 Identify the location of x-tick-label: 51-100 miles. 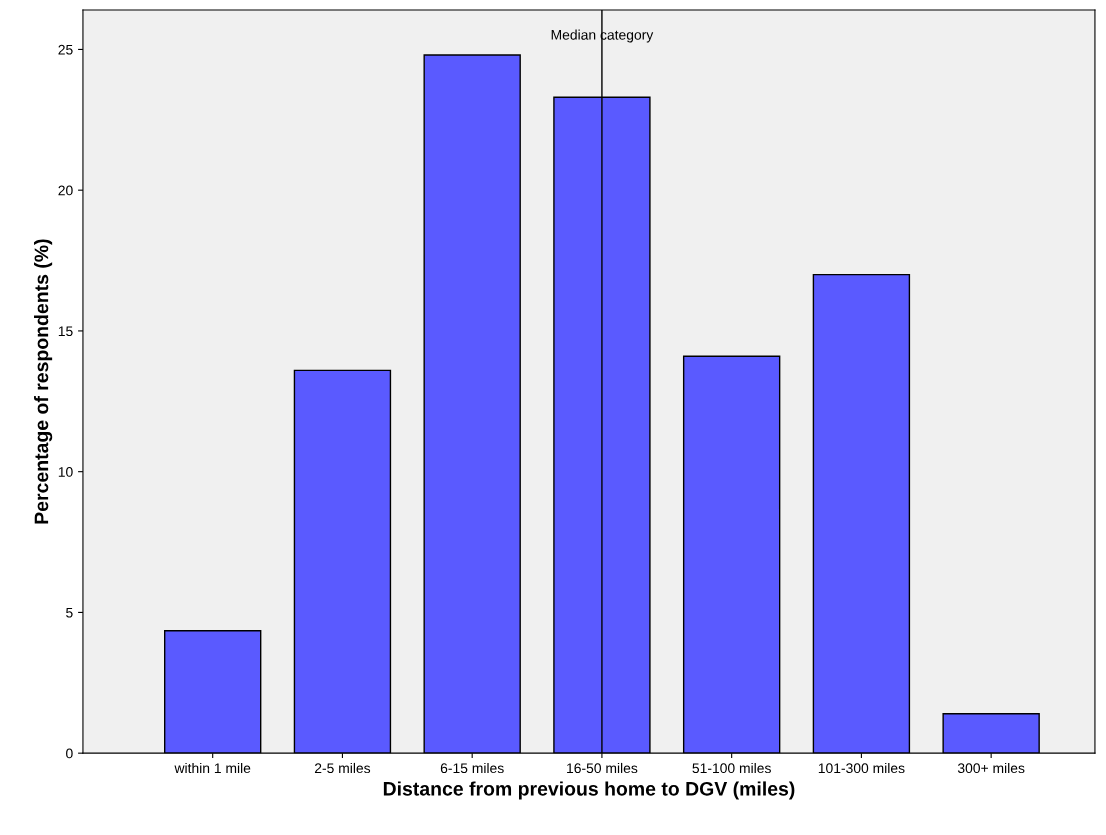
(731, 768).